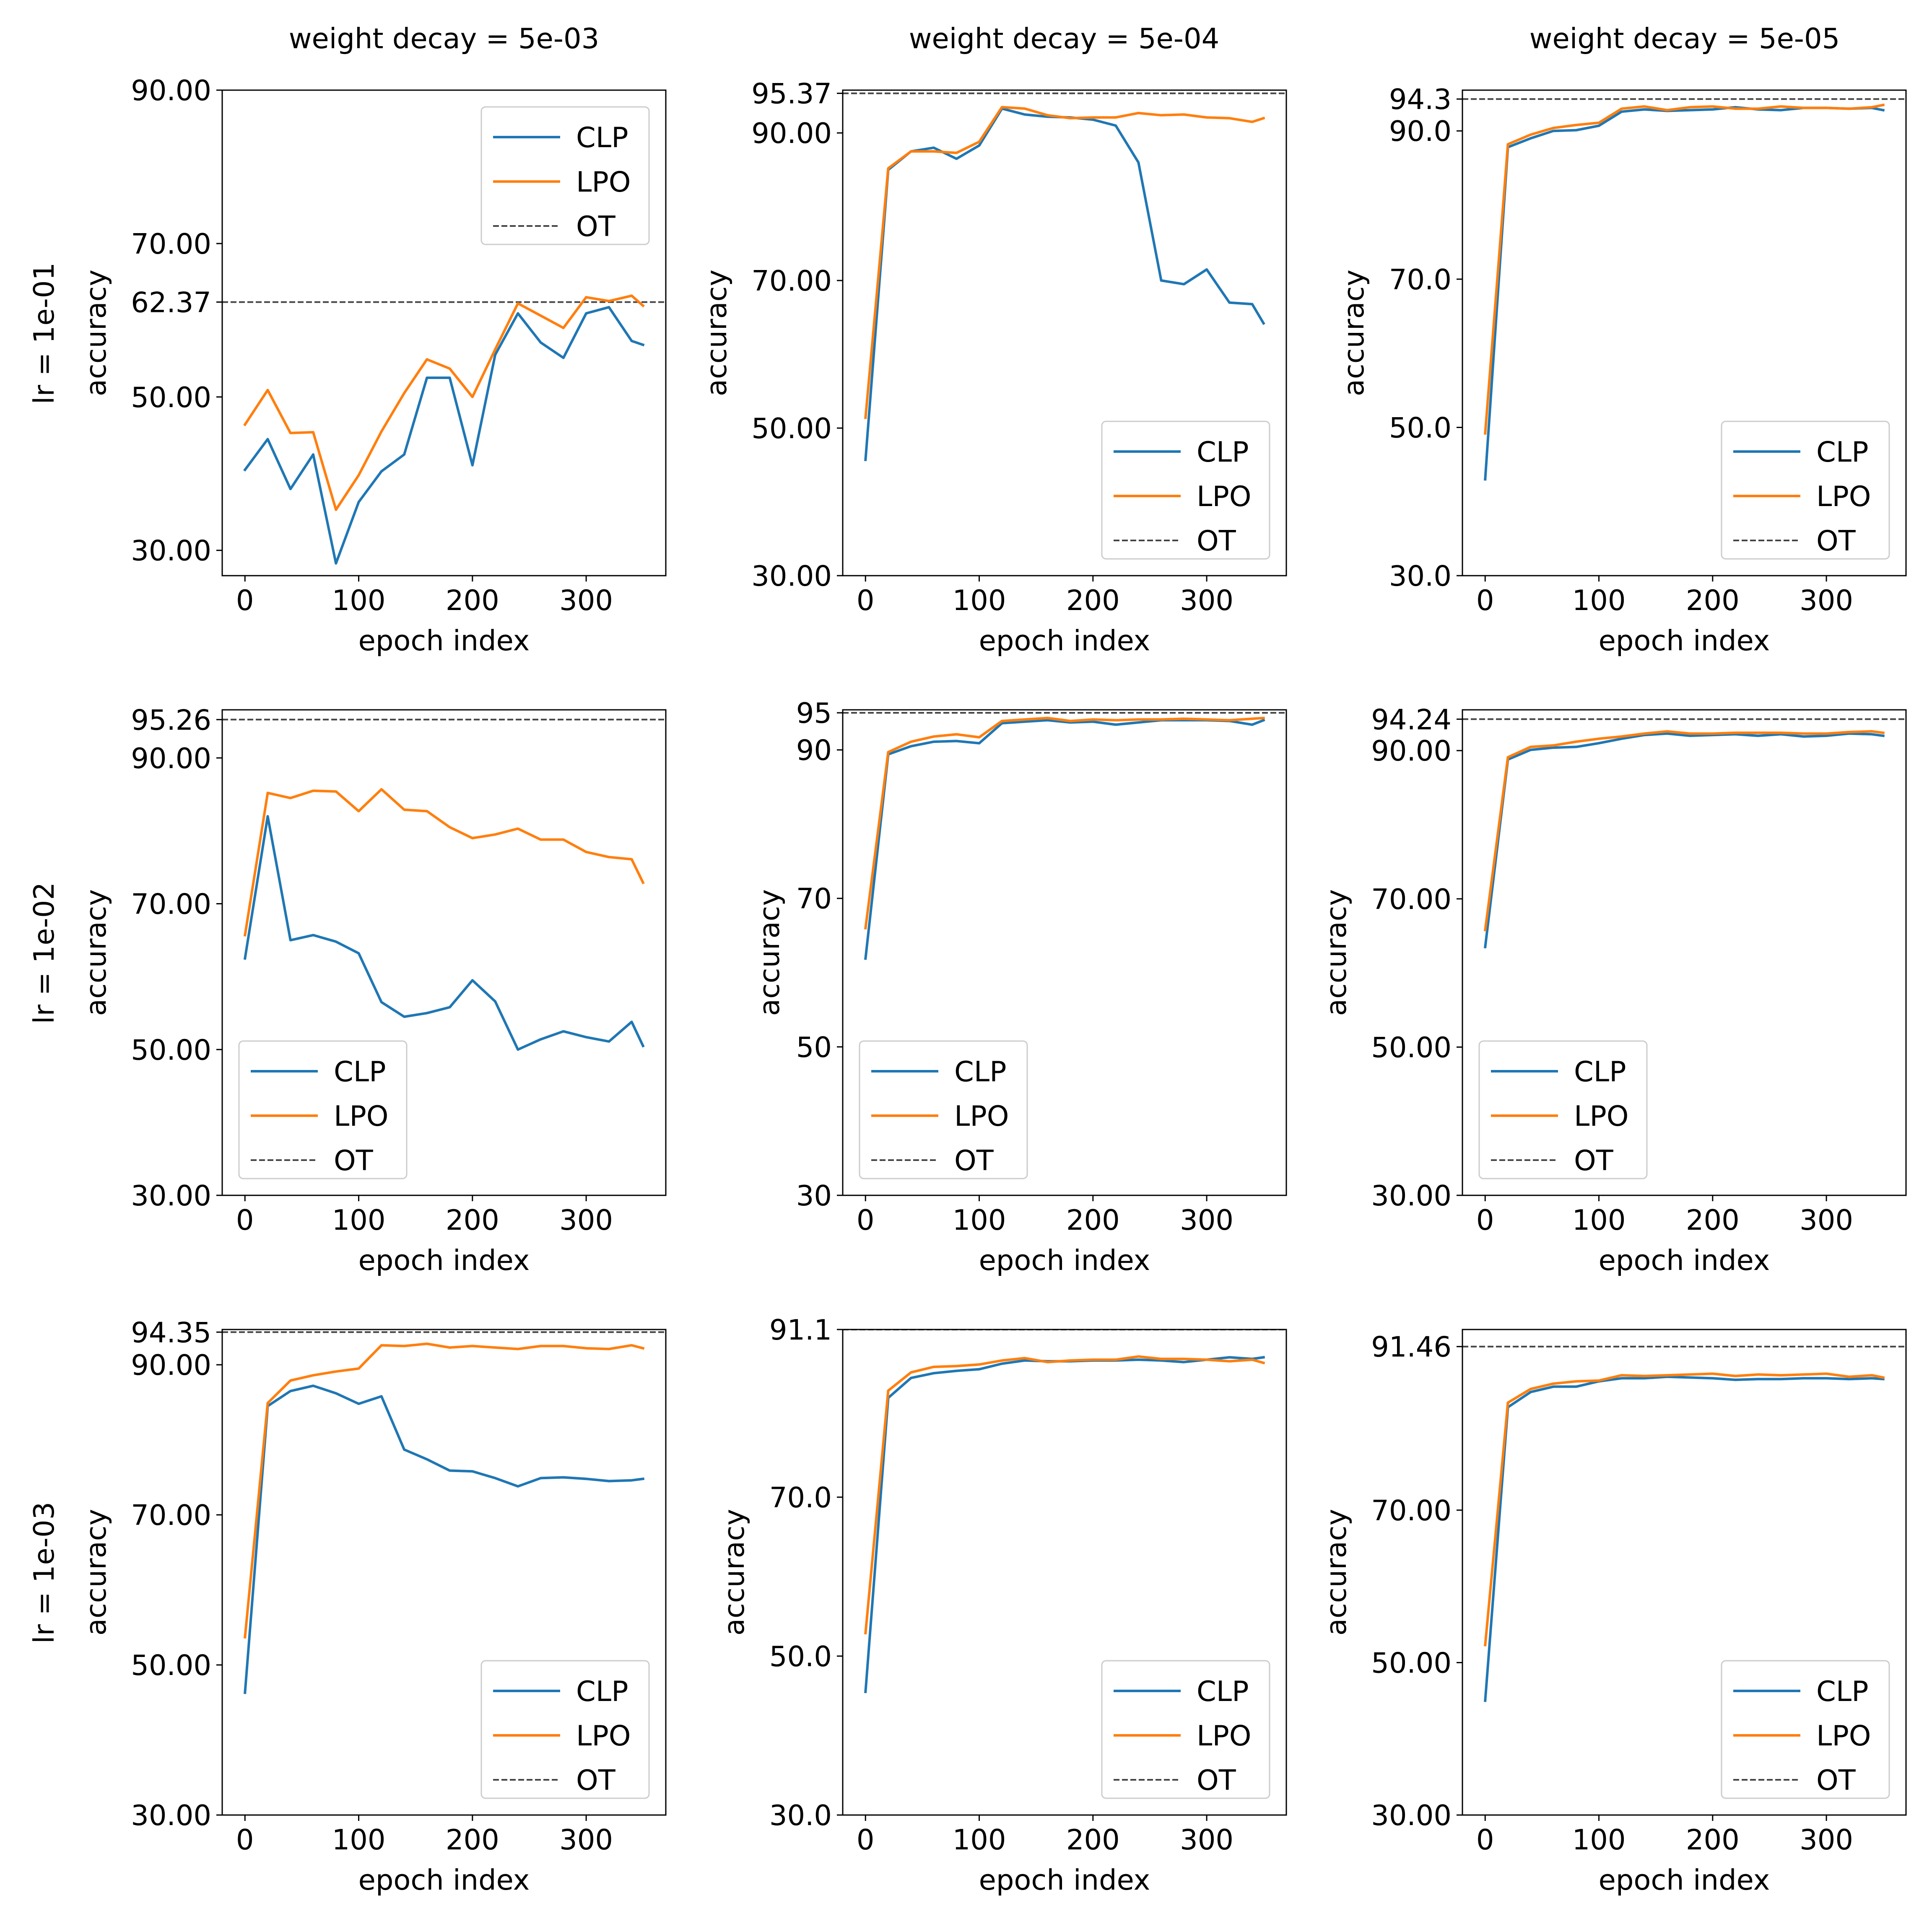  What do you see at coordinates (171, 244) in the screenshot?
I see `y-tick-label: 70.00` at bounding box center [171, 244].